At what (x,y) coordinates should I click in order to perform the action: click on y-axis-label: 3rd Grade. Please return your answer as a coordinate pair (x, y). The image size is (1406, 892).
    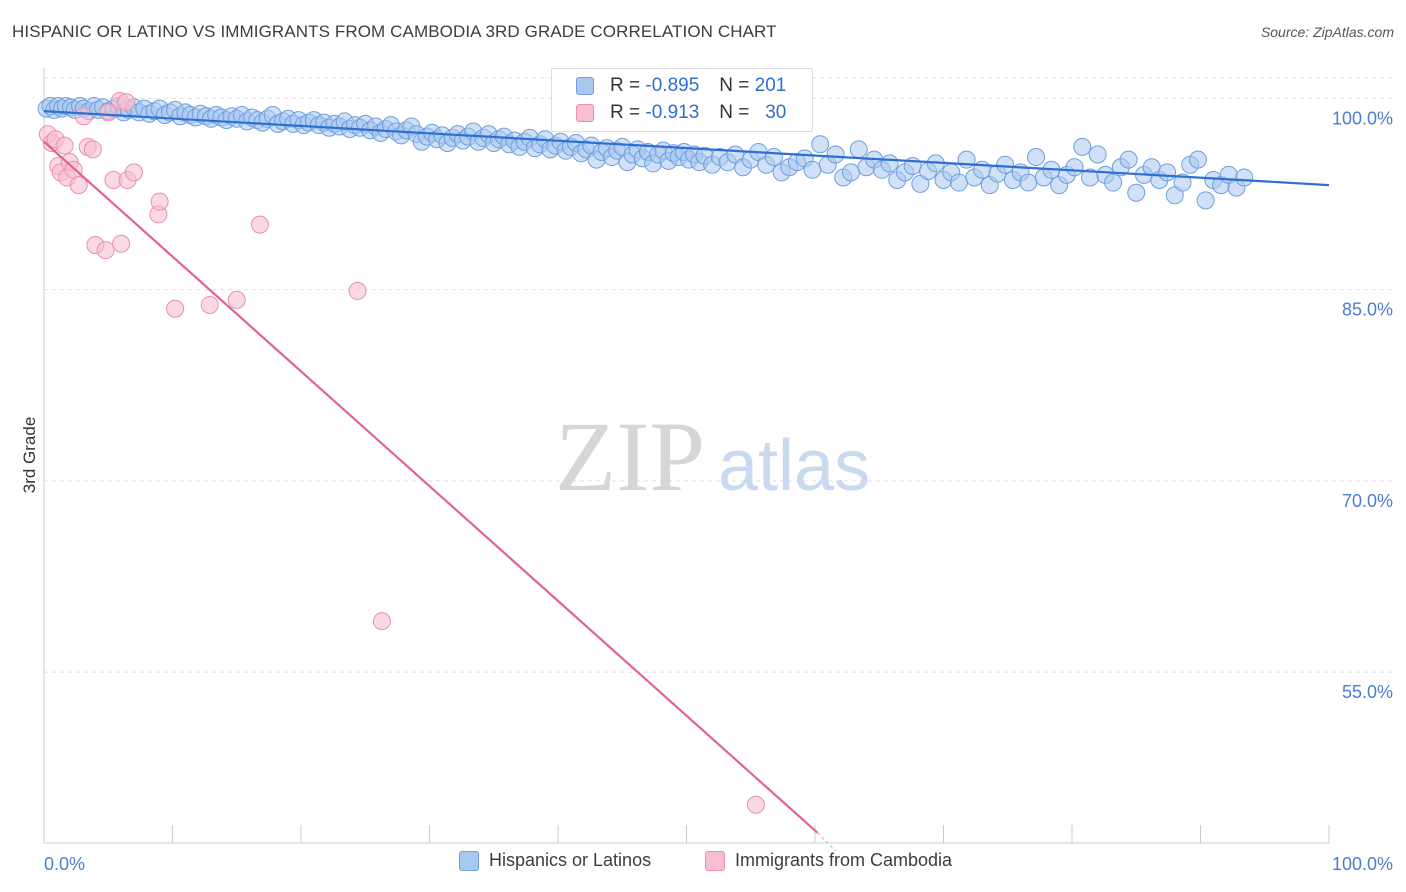
    Looking at the image, I should click on (29, 455).